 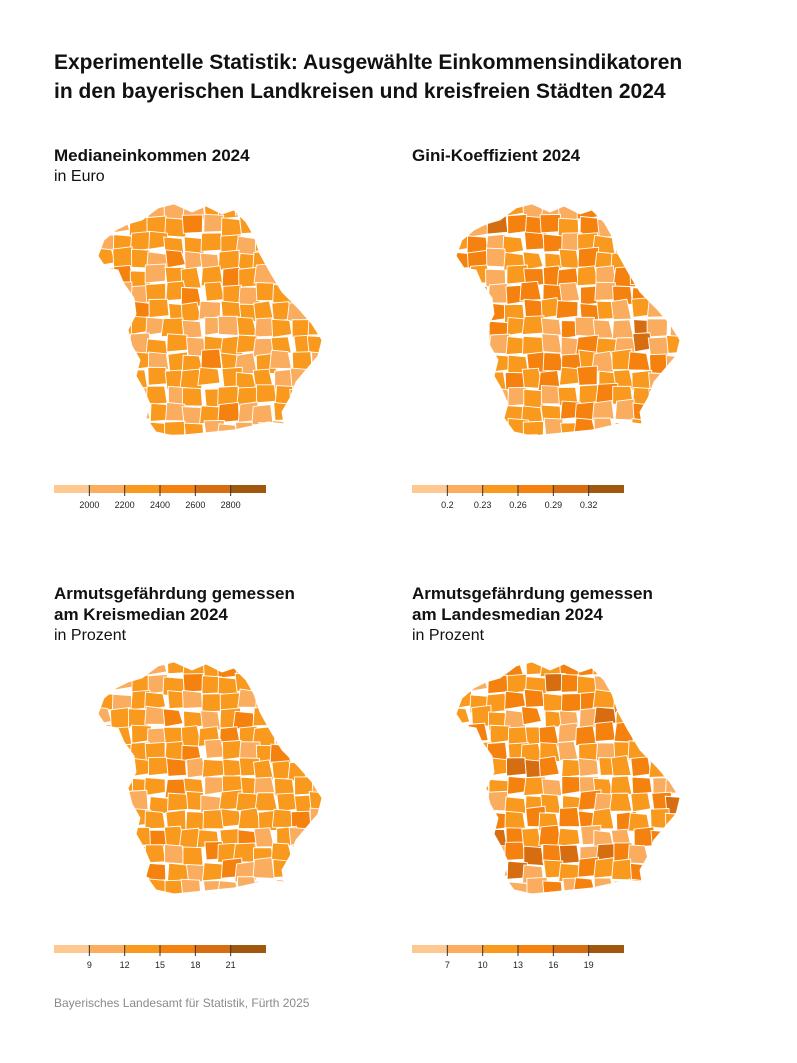 What do you see at coordinates (532, 593) in the screenshot?
I see `panel-title-line-1: Armutsgefährdung gemessen` at bounding box center [532, 593].